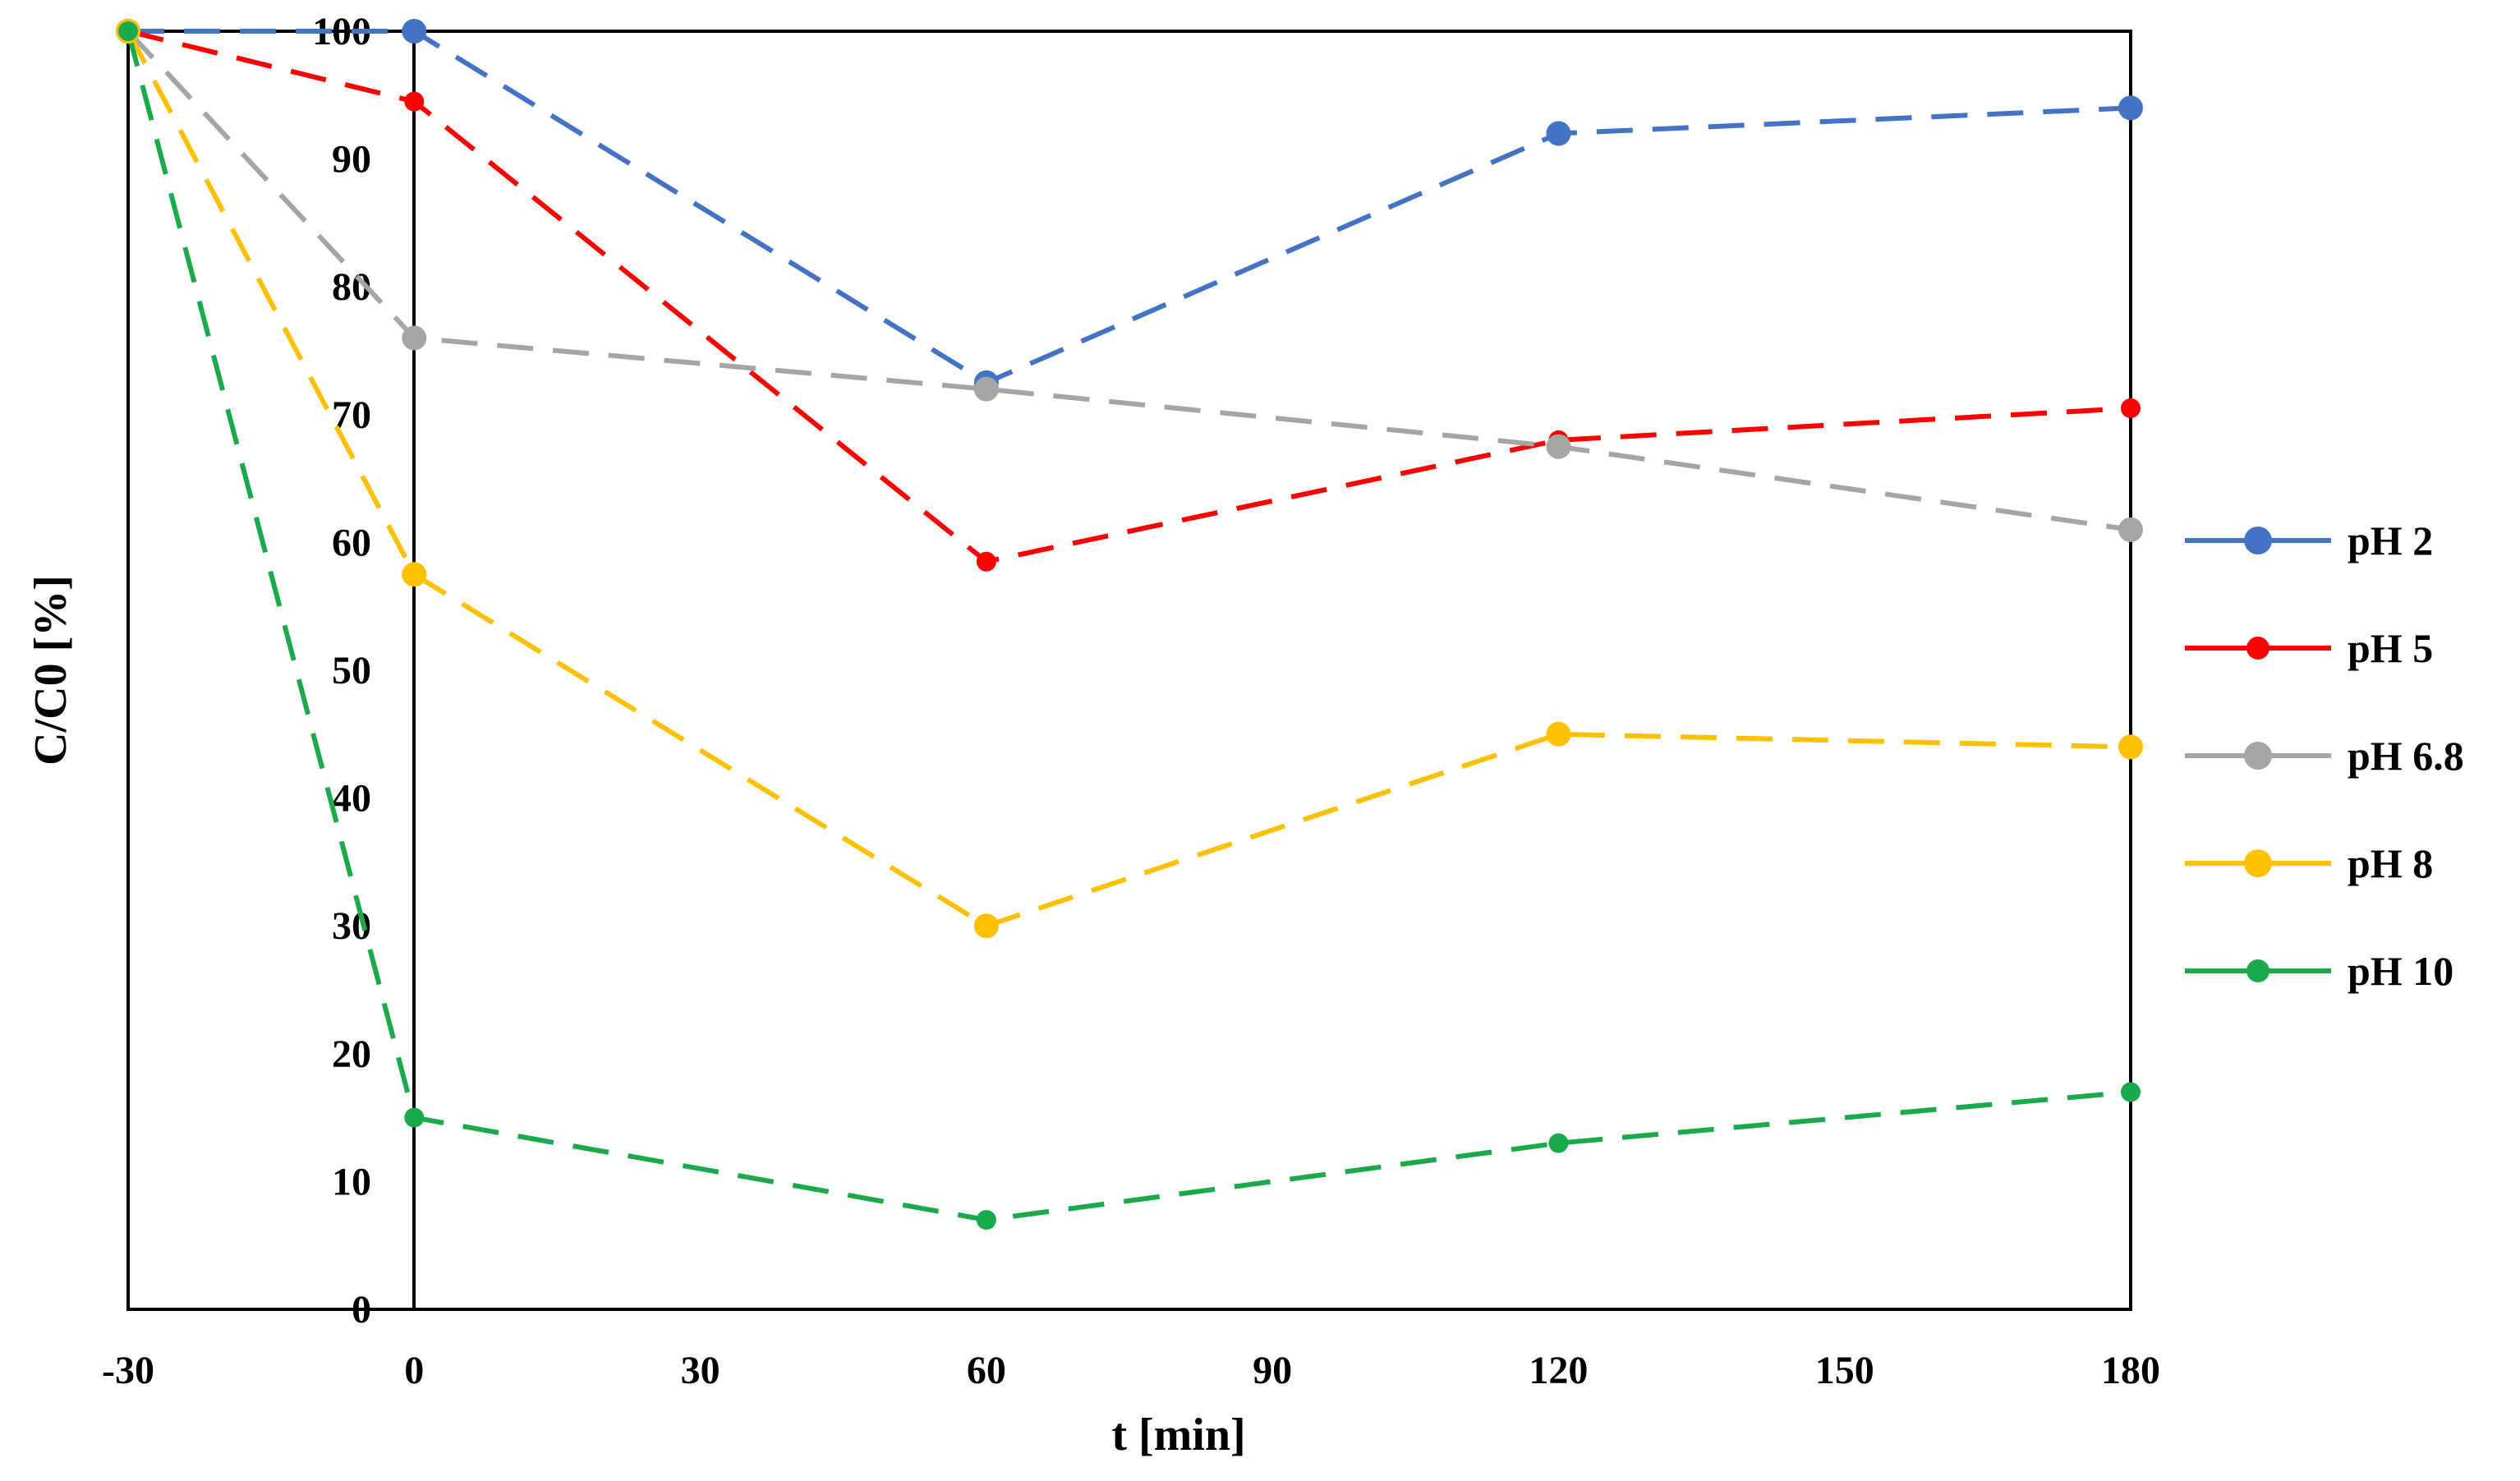 The width and height of the screenshot is (2520, 1481). What do you see at coordinates (1272, 1370) in the screenshot?
I see `x-tick-label: 90` at bounding box center [1272, 1370].